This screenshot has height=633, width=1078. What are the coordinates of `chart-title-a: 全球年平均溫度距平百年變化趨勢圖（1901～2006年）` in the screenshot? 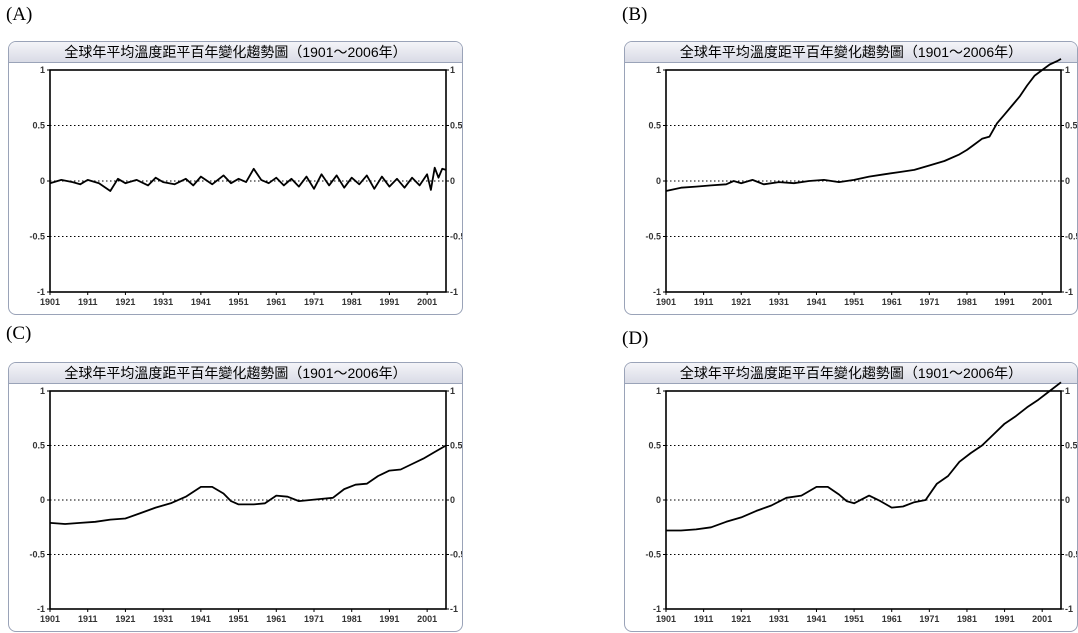 It's located at (235, 52).